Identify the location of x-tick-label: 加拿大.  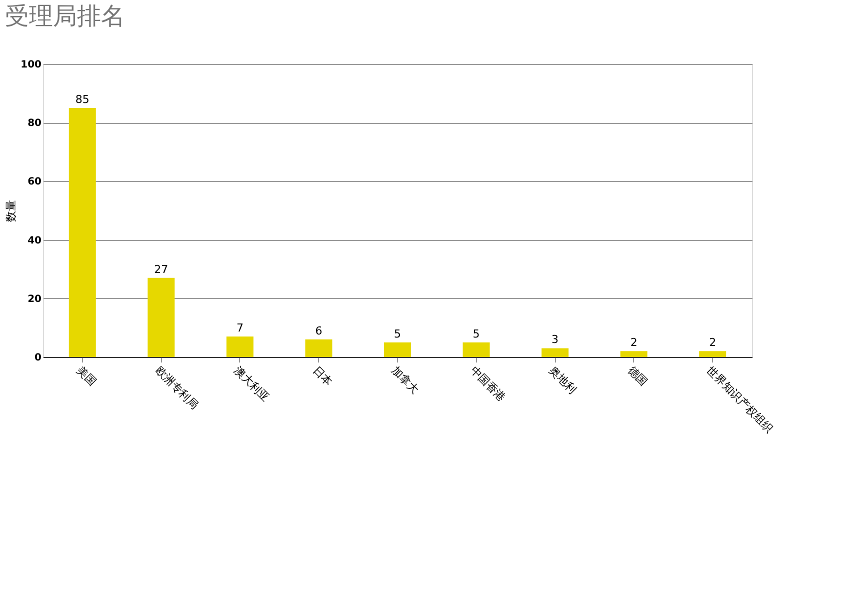
(405, 380).